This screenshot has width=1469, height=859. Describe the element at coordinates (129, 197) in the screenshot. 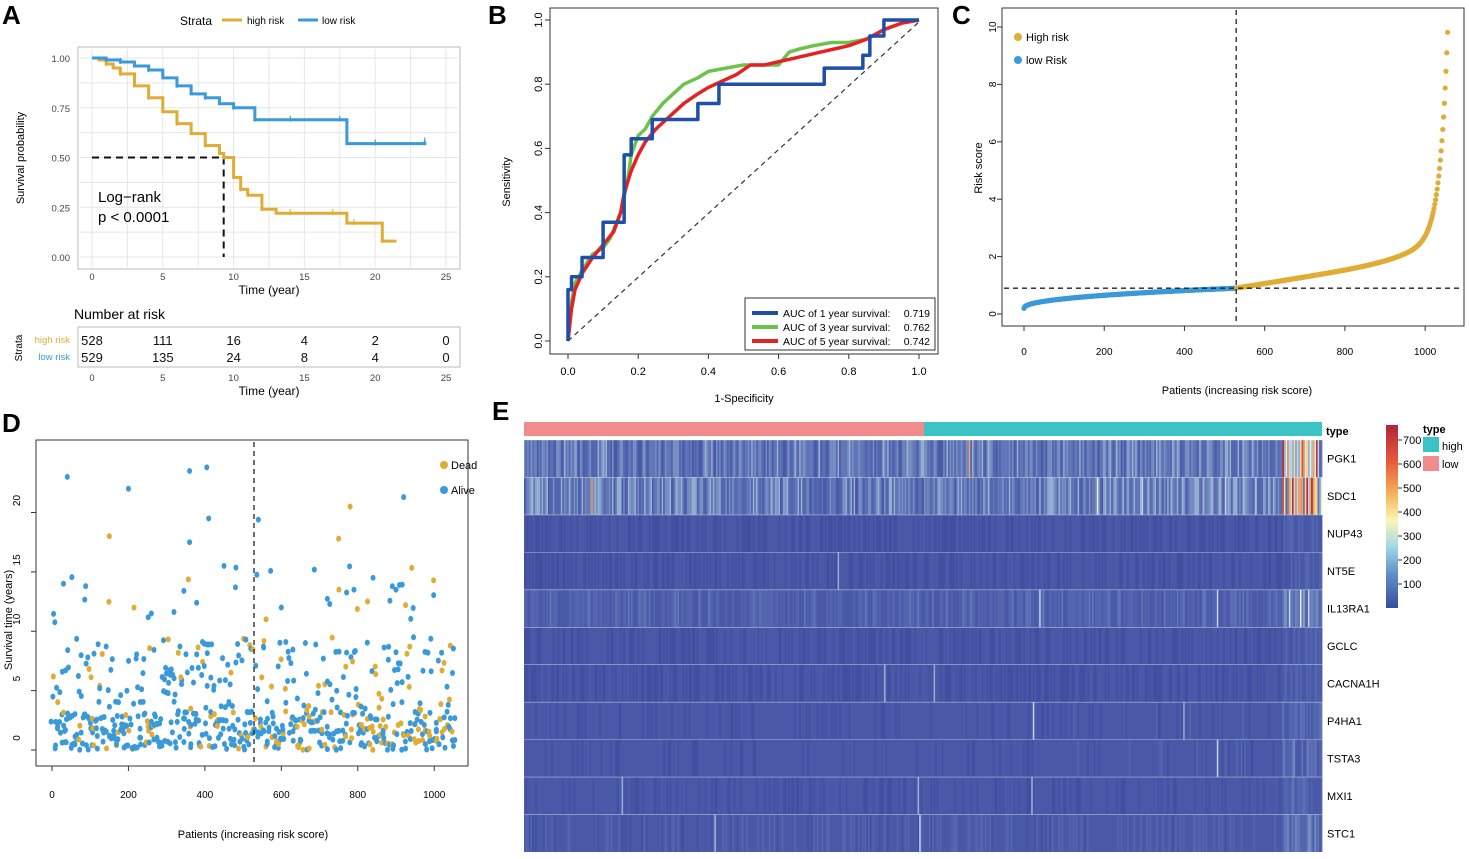

I see `logrank-label: Log−rank` at that location.